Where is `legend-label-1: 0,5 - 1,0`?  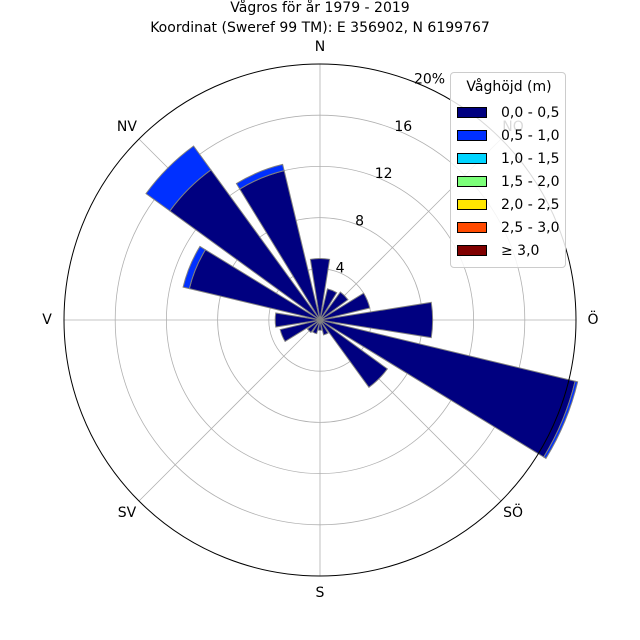
legend-label-1: 0,5 - 1,0 is located at coordinates (530, 136).